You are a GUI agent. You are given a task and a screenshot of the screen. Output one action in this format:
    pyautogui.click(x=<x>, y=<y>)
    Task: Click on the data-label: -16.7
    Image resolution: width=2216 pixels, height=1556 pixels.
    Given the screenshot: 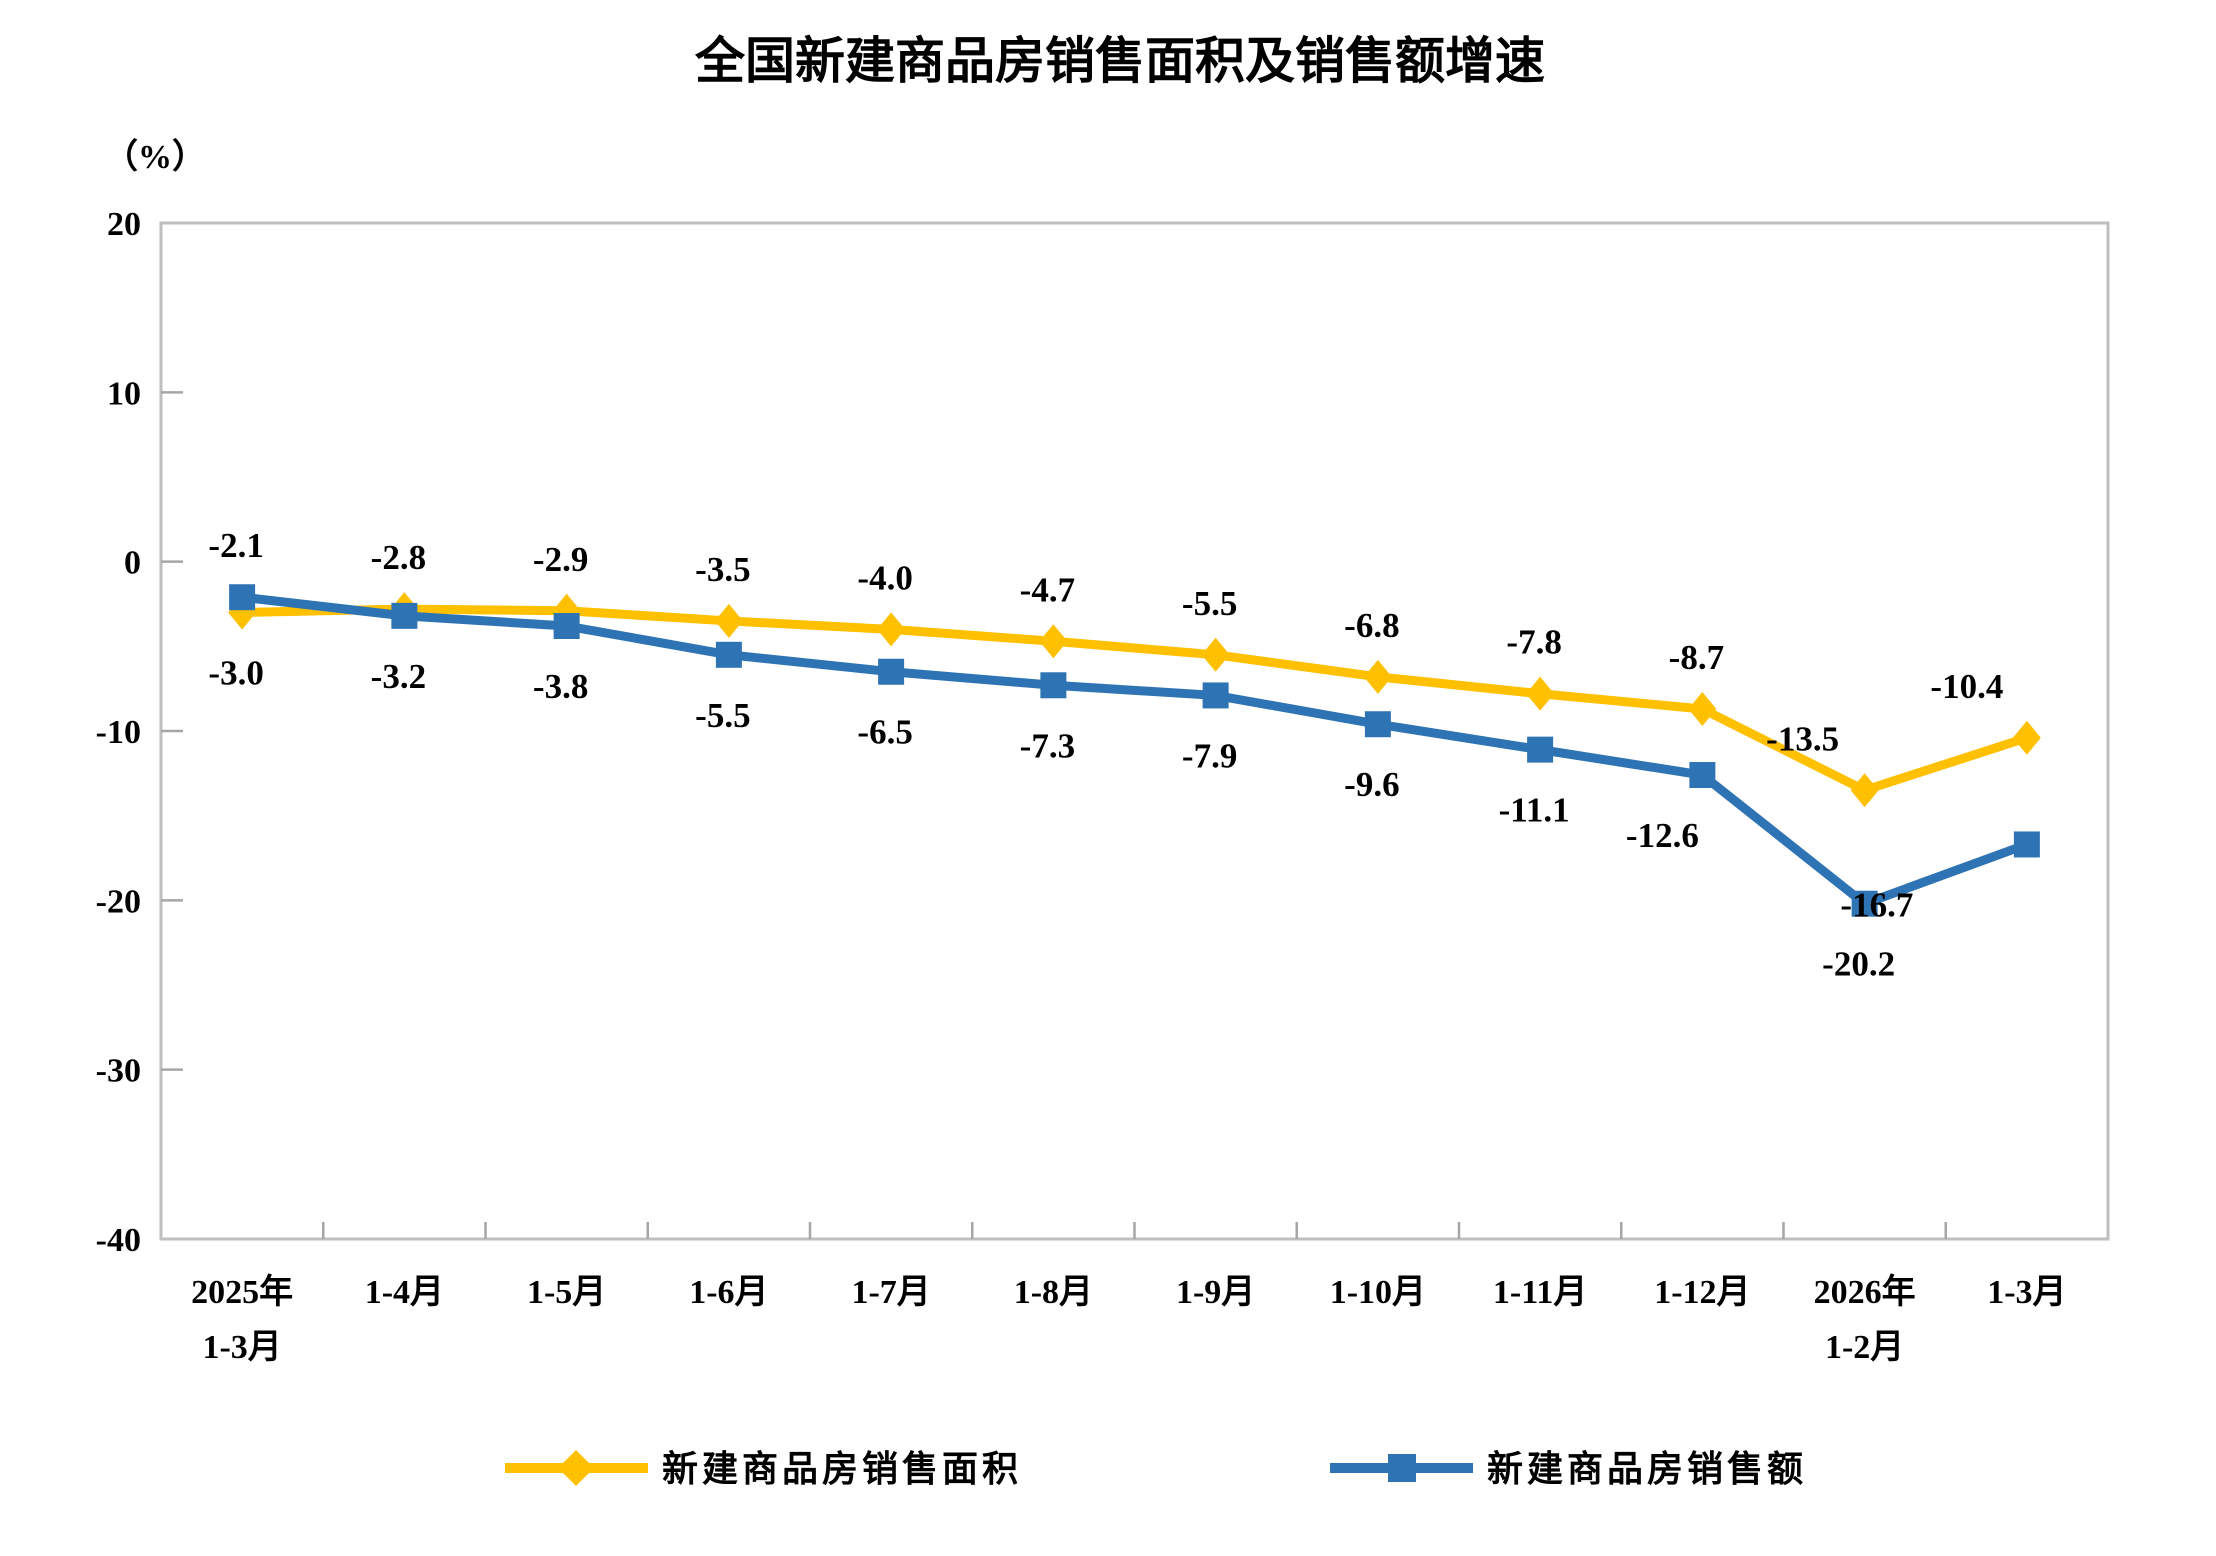 What is the action you would take?
    pyautogui.click(x=1876, y=904)
    